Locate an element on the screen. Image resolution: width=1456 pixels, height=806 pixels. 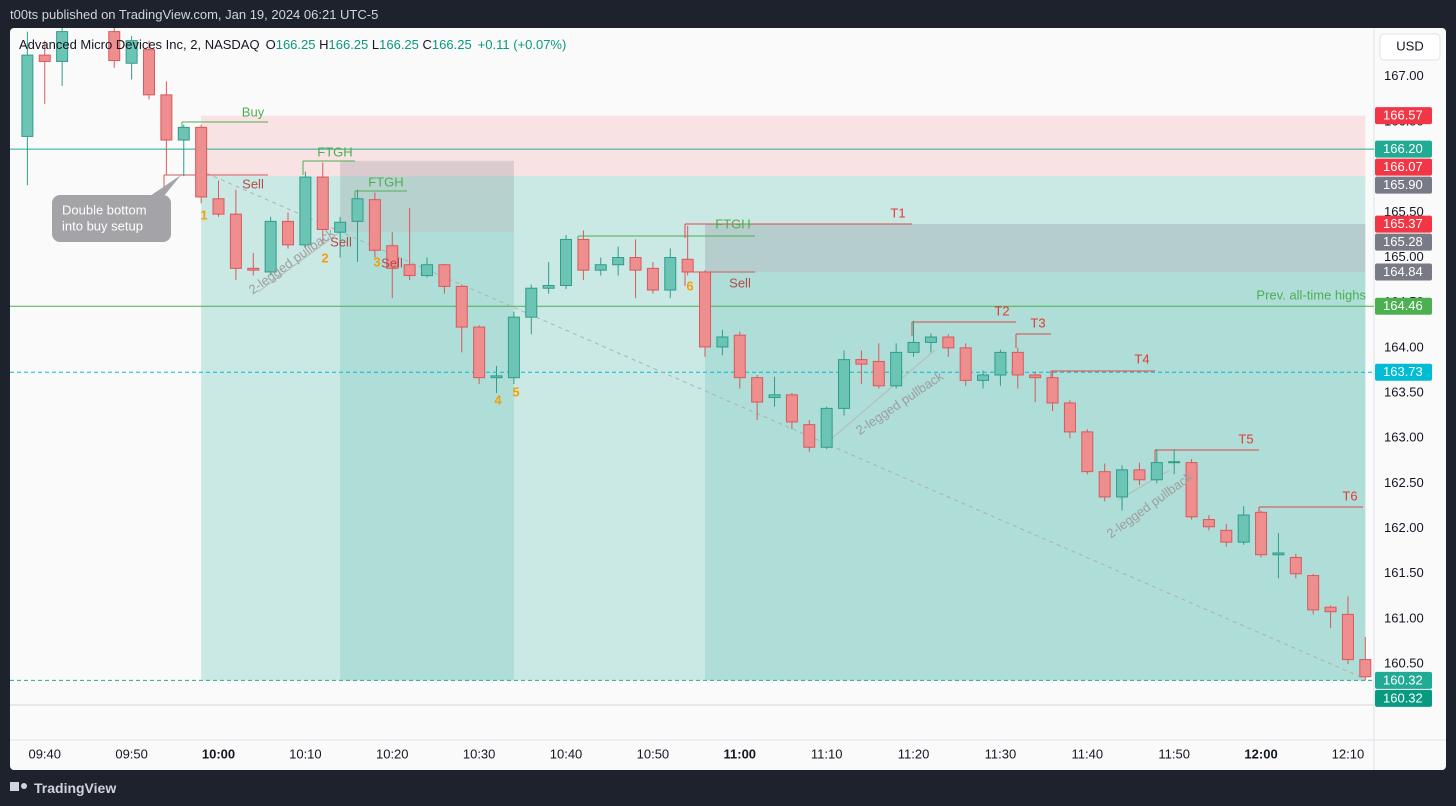
y-tick-label: 162.50 is located at coordinates (1404, 482).